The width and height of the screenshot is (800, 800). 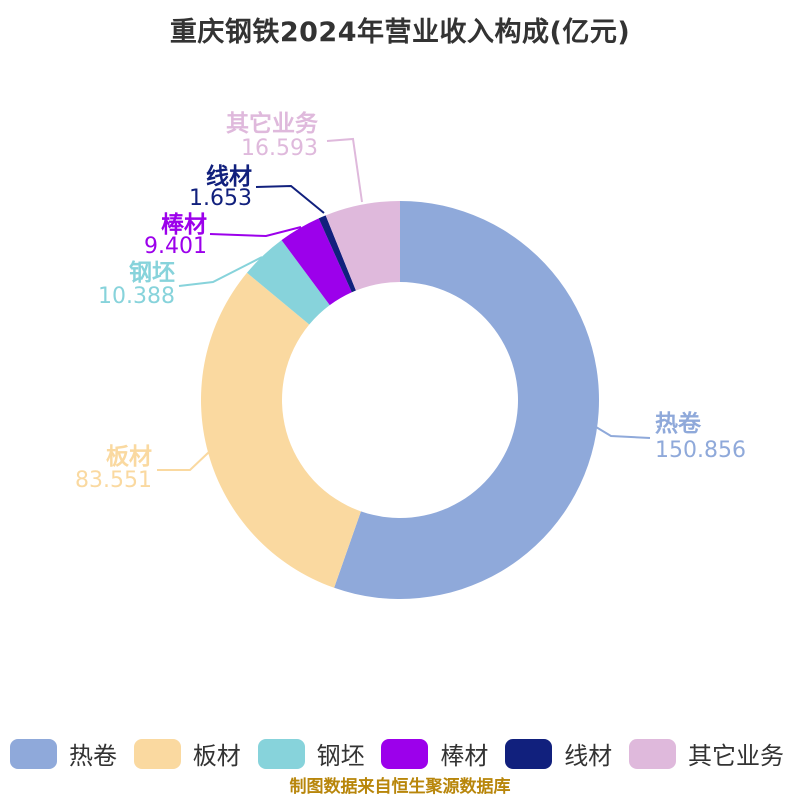 I want to click on slice-label-name-2: 钢坯, so click(x=152, y=273).